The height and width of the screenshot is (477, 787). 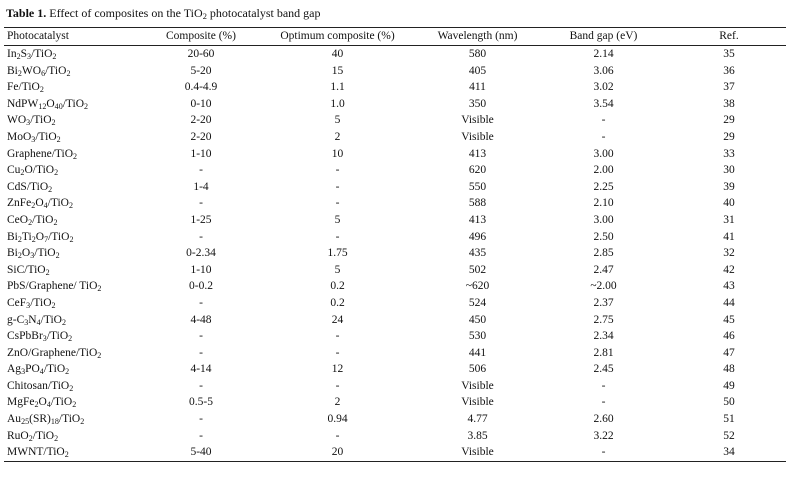 I want to click on caption-text-b: photocatalyst band gap, so click(x=263, y=13).